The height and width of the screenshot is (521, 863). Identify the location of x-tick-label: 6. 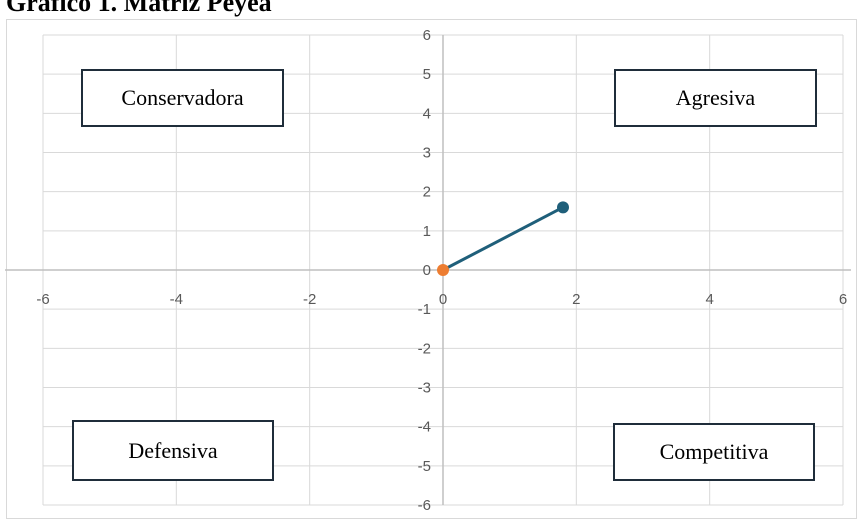
(843, 299).